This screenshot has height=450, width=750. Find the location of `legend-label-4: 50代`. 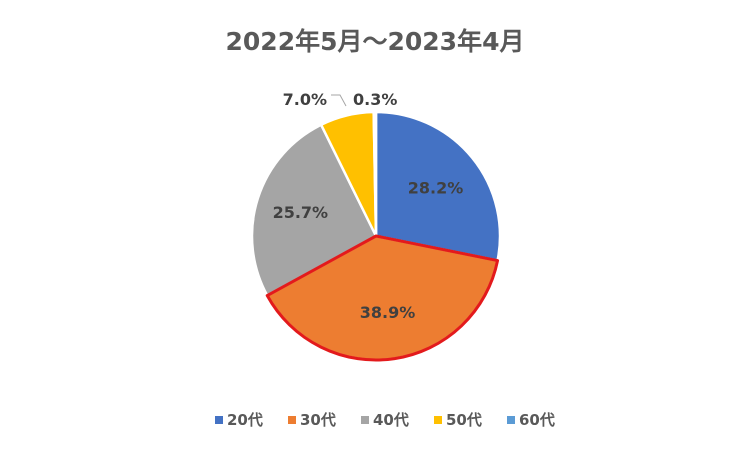

legend-label-4: 50代 is located at coordinates (464, 420).